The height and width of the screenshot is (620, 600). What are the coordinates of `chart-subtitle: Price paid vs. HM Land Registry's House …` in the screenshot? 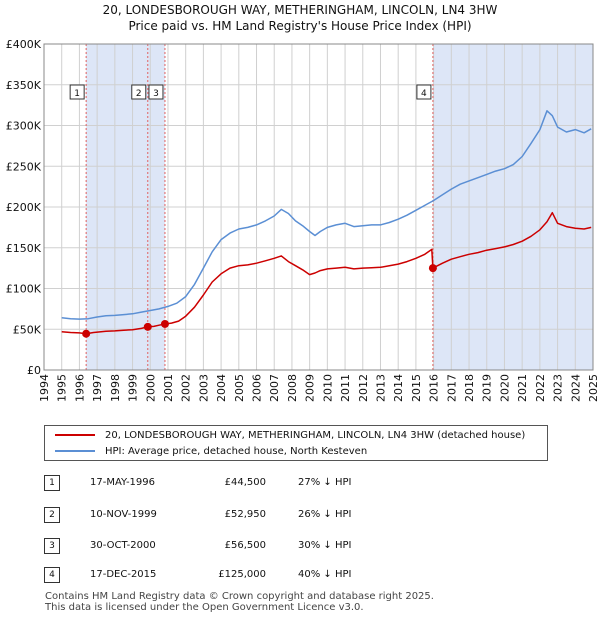 It's located at (300, 26).